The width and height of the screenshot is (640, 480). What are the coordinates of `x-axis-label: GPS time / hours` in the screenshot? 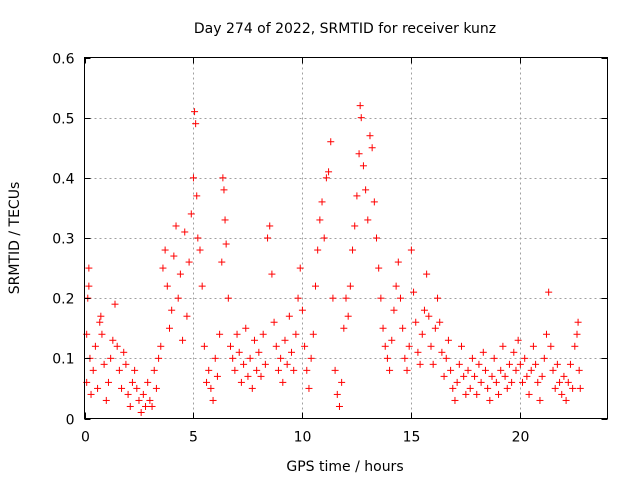 It's located at (344, 467).